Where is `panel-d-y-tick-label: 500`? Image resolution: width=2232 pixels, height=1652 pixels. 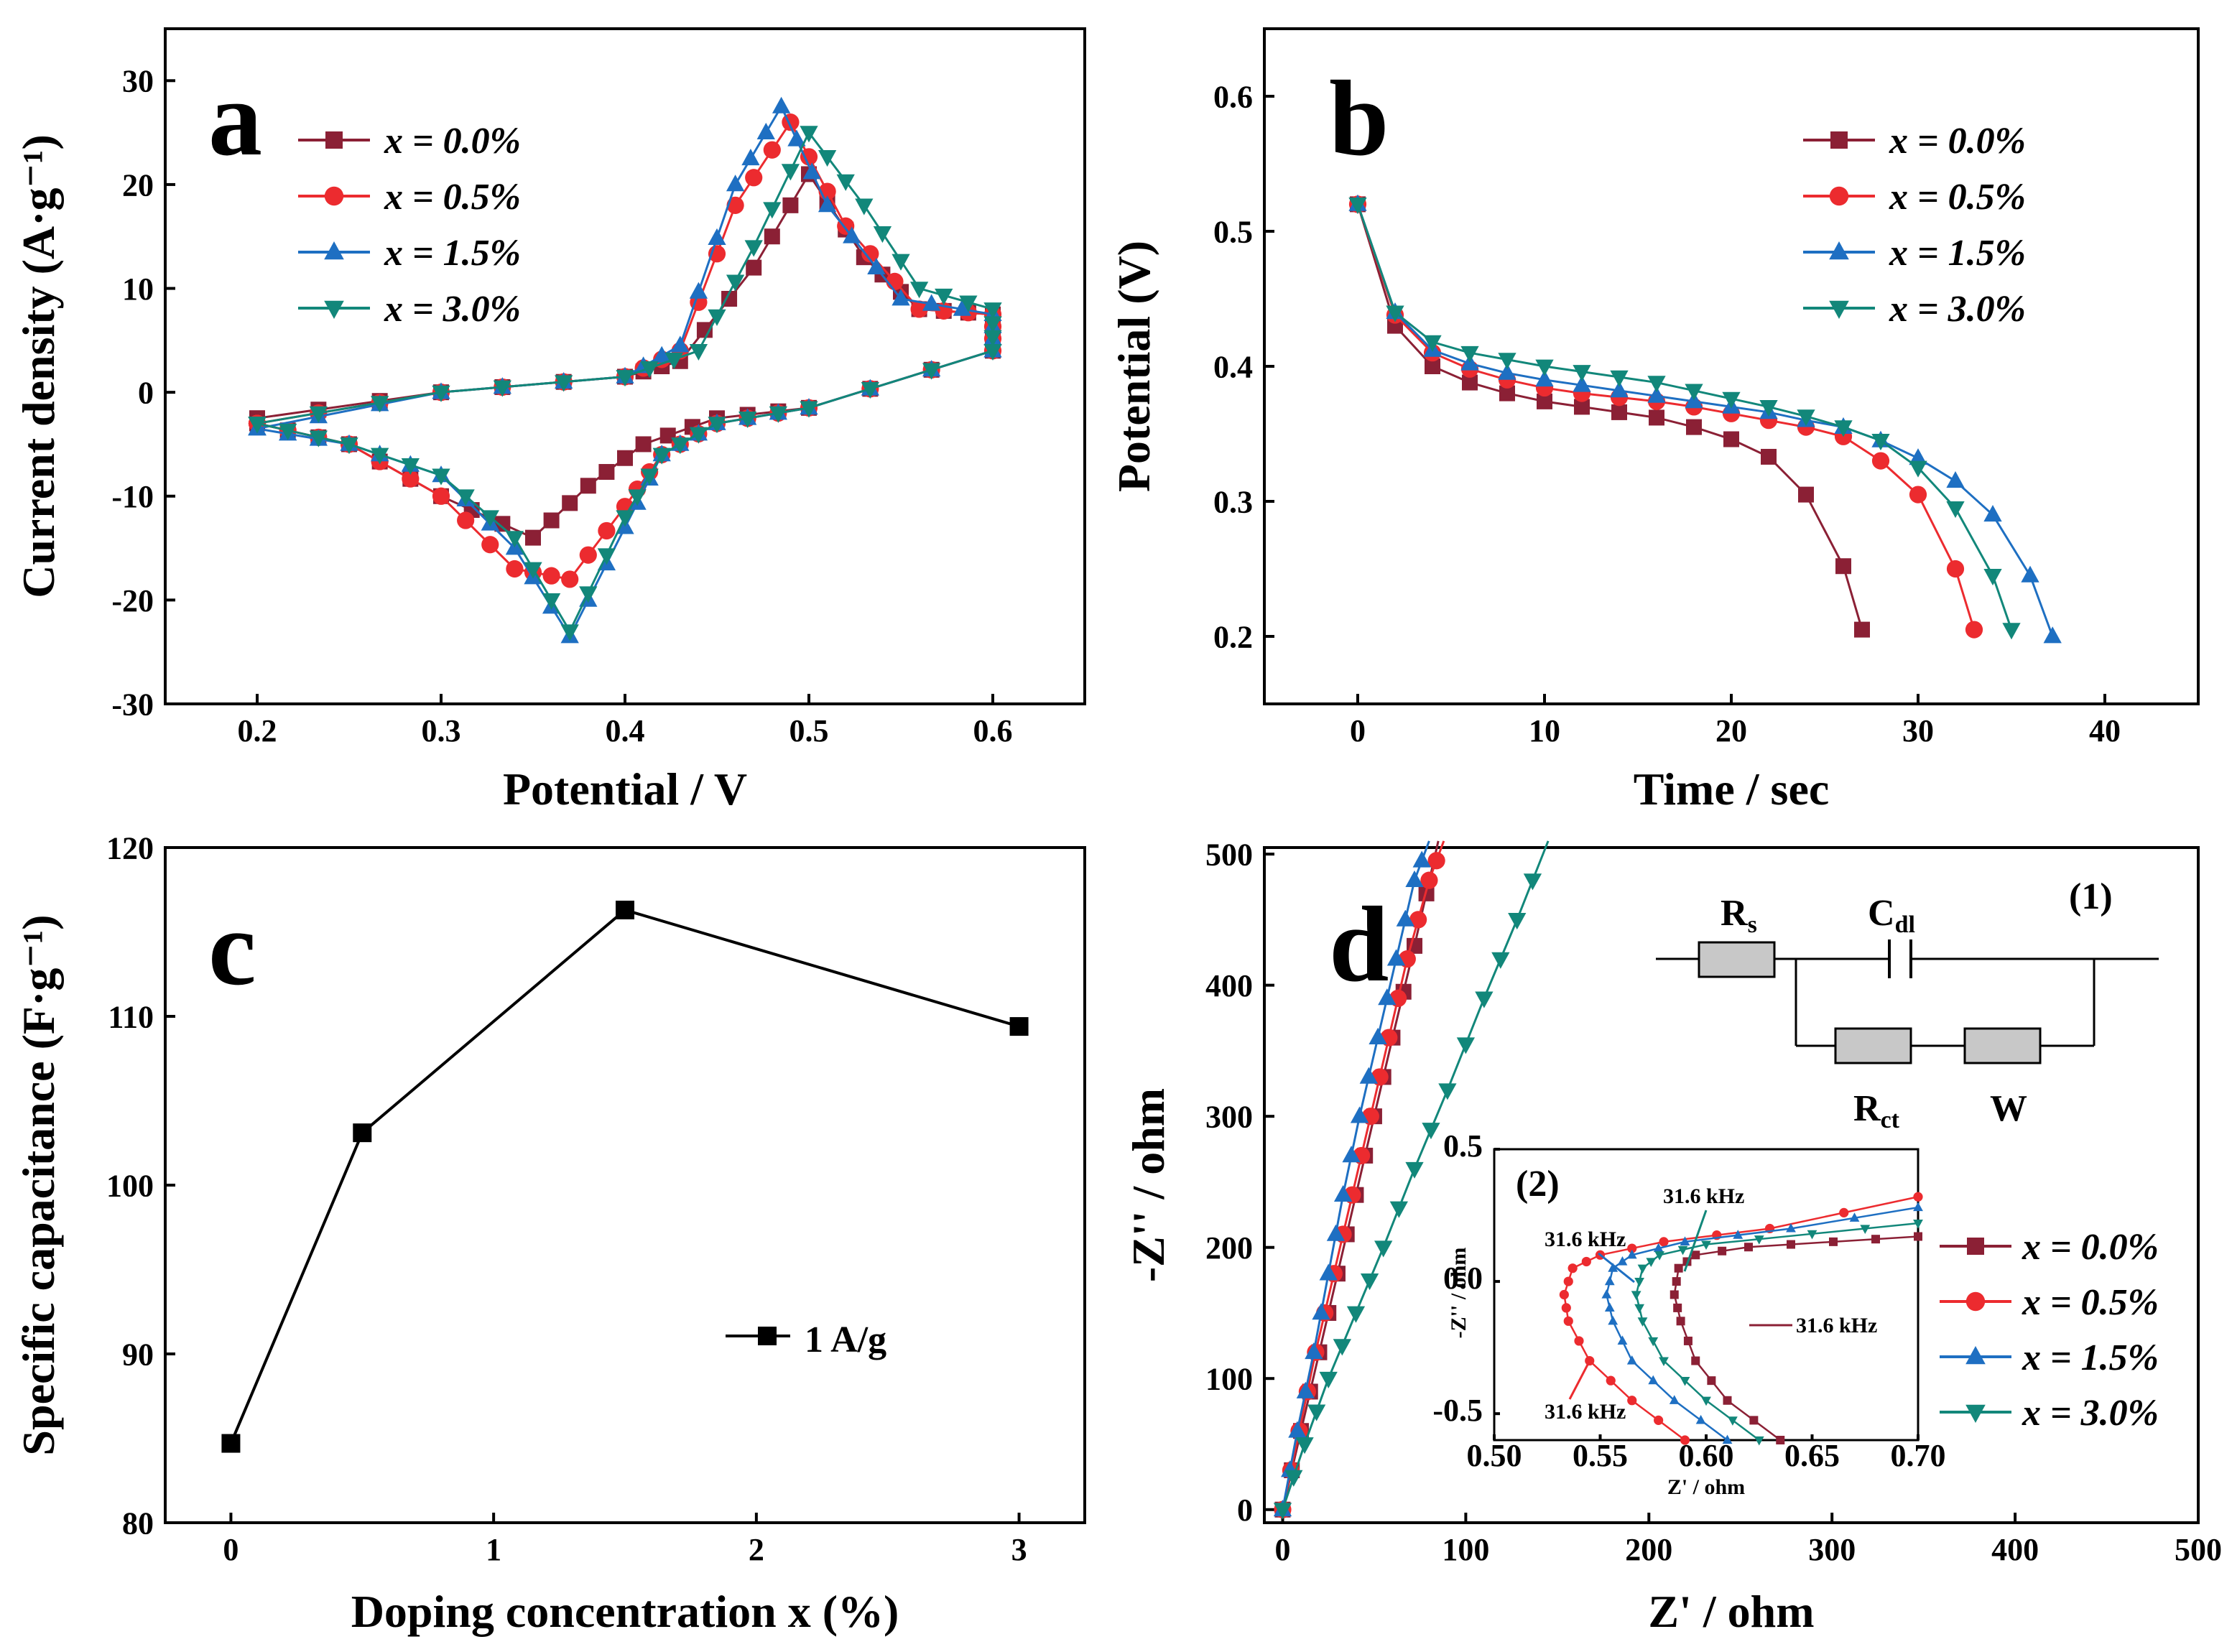 panel-d-y-tick-label: 500 is located at coordinates (1229, 855).